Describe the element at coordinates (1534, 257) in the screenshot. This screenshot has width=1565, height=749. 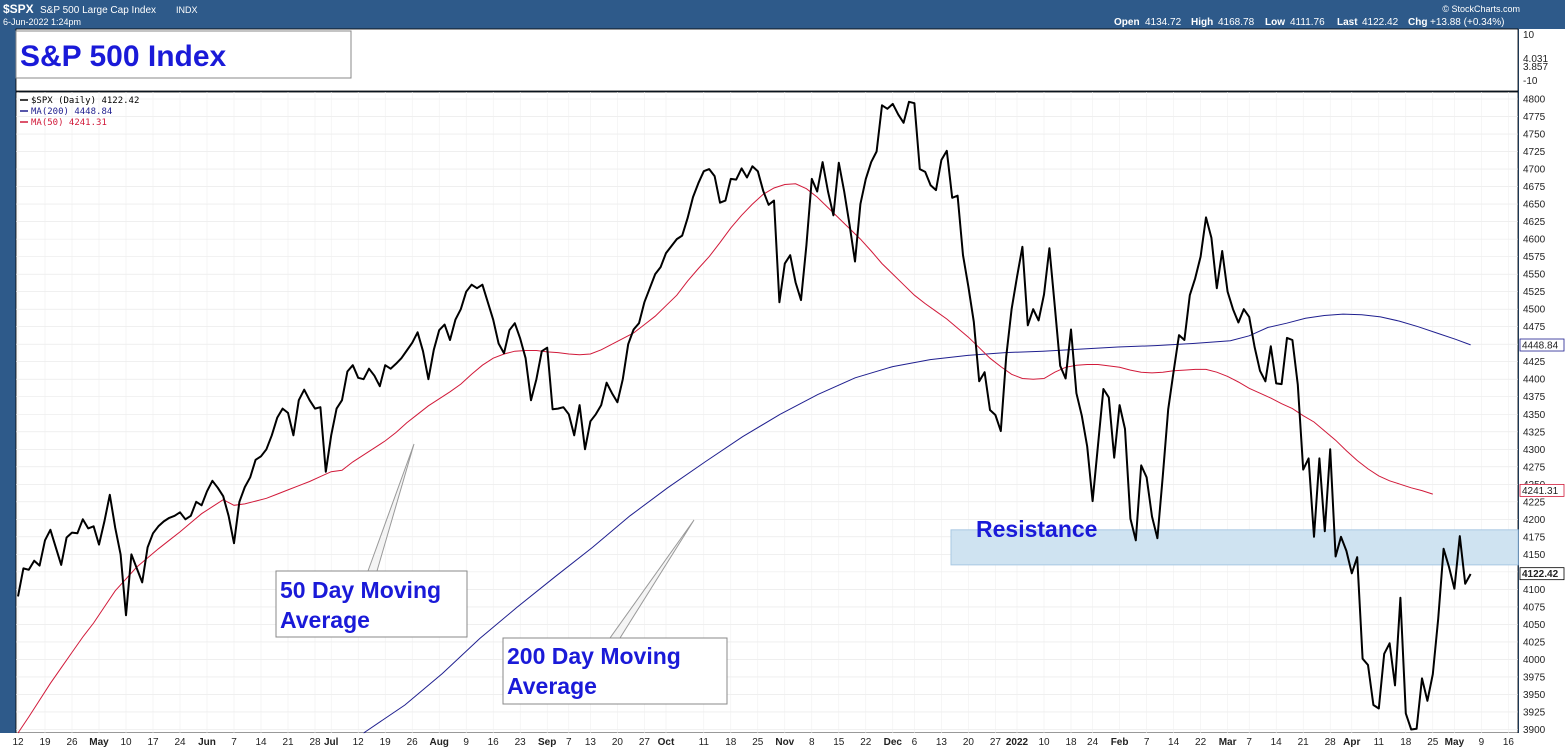
I see `y-tick-label: 4575` at that location.